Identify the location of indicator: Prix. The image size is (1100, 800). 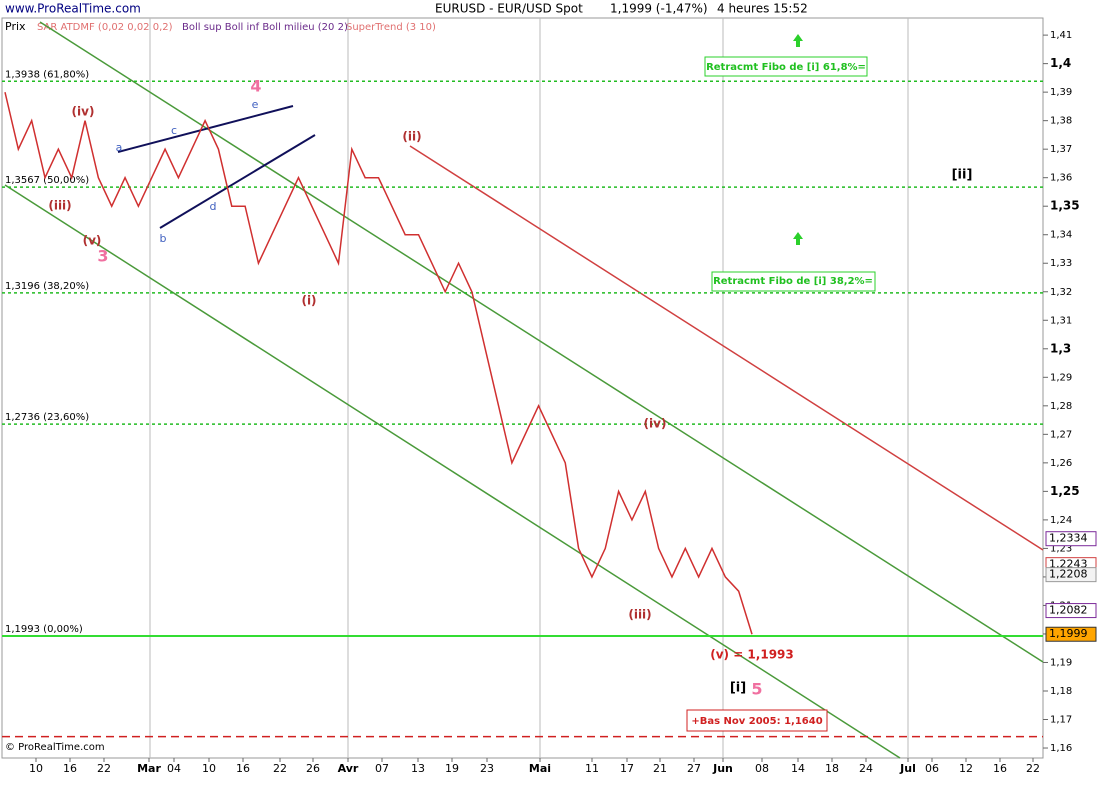
(15, 26).